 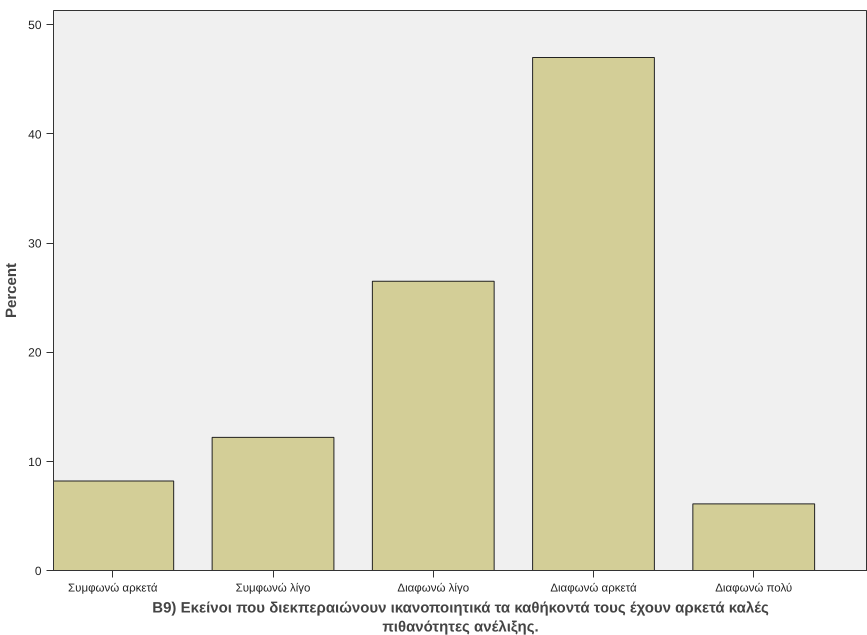 What do you see at coordinates (35, 25) in the screenshot?
I see `y-tick-label: 50` at bounding box center [35, 25].